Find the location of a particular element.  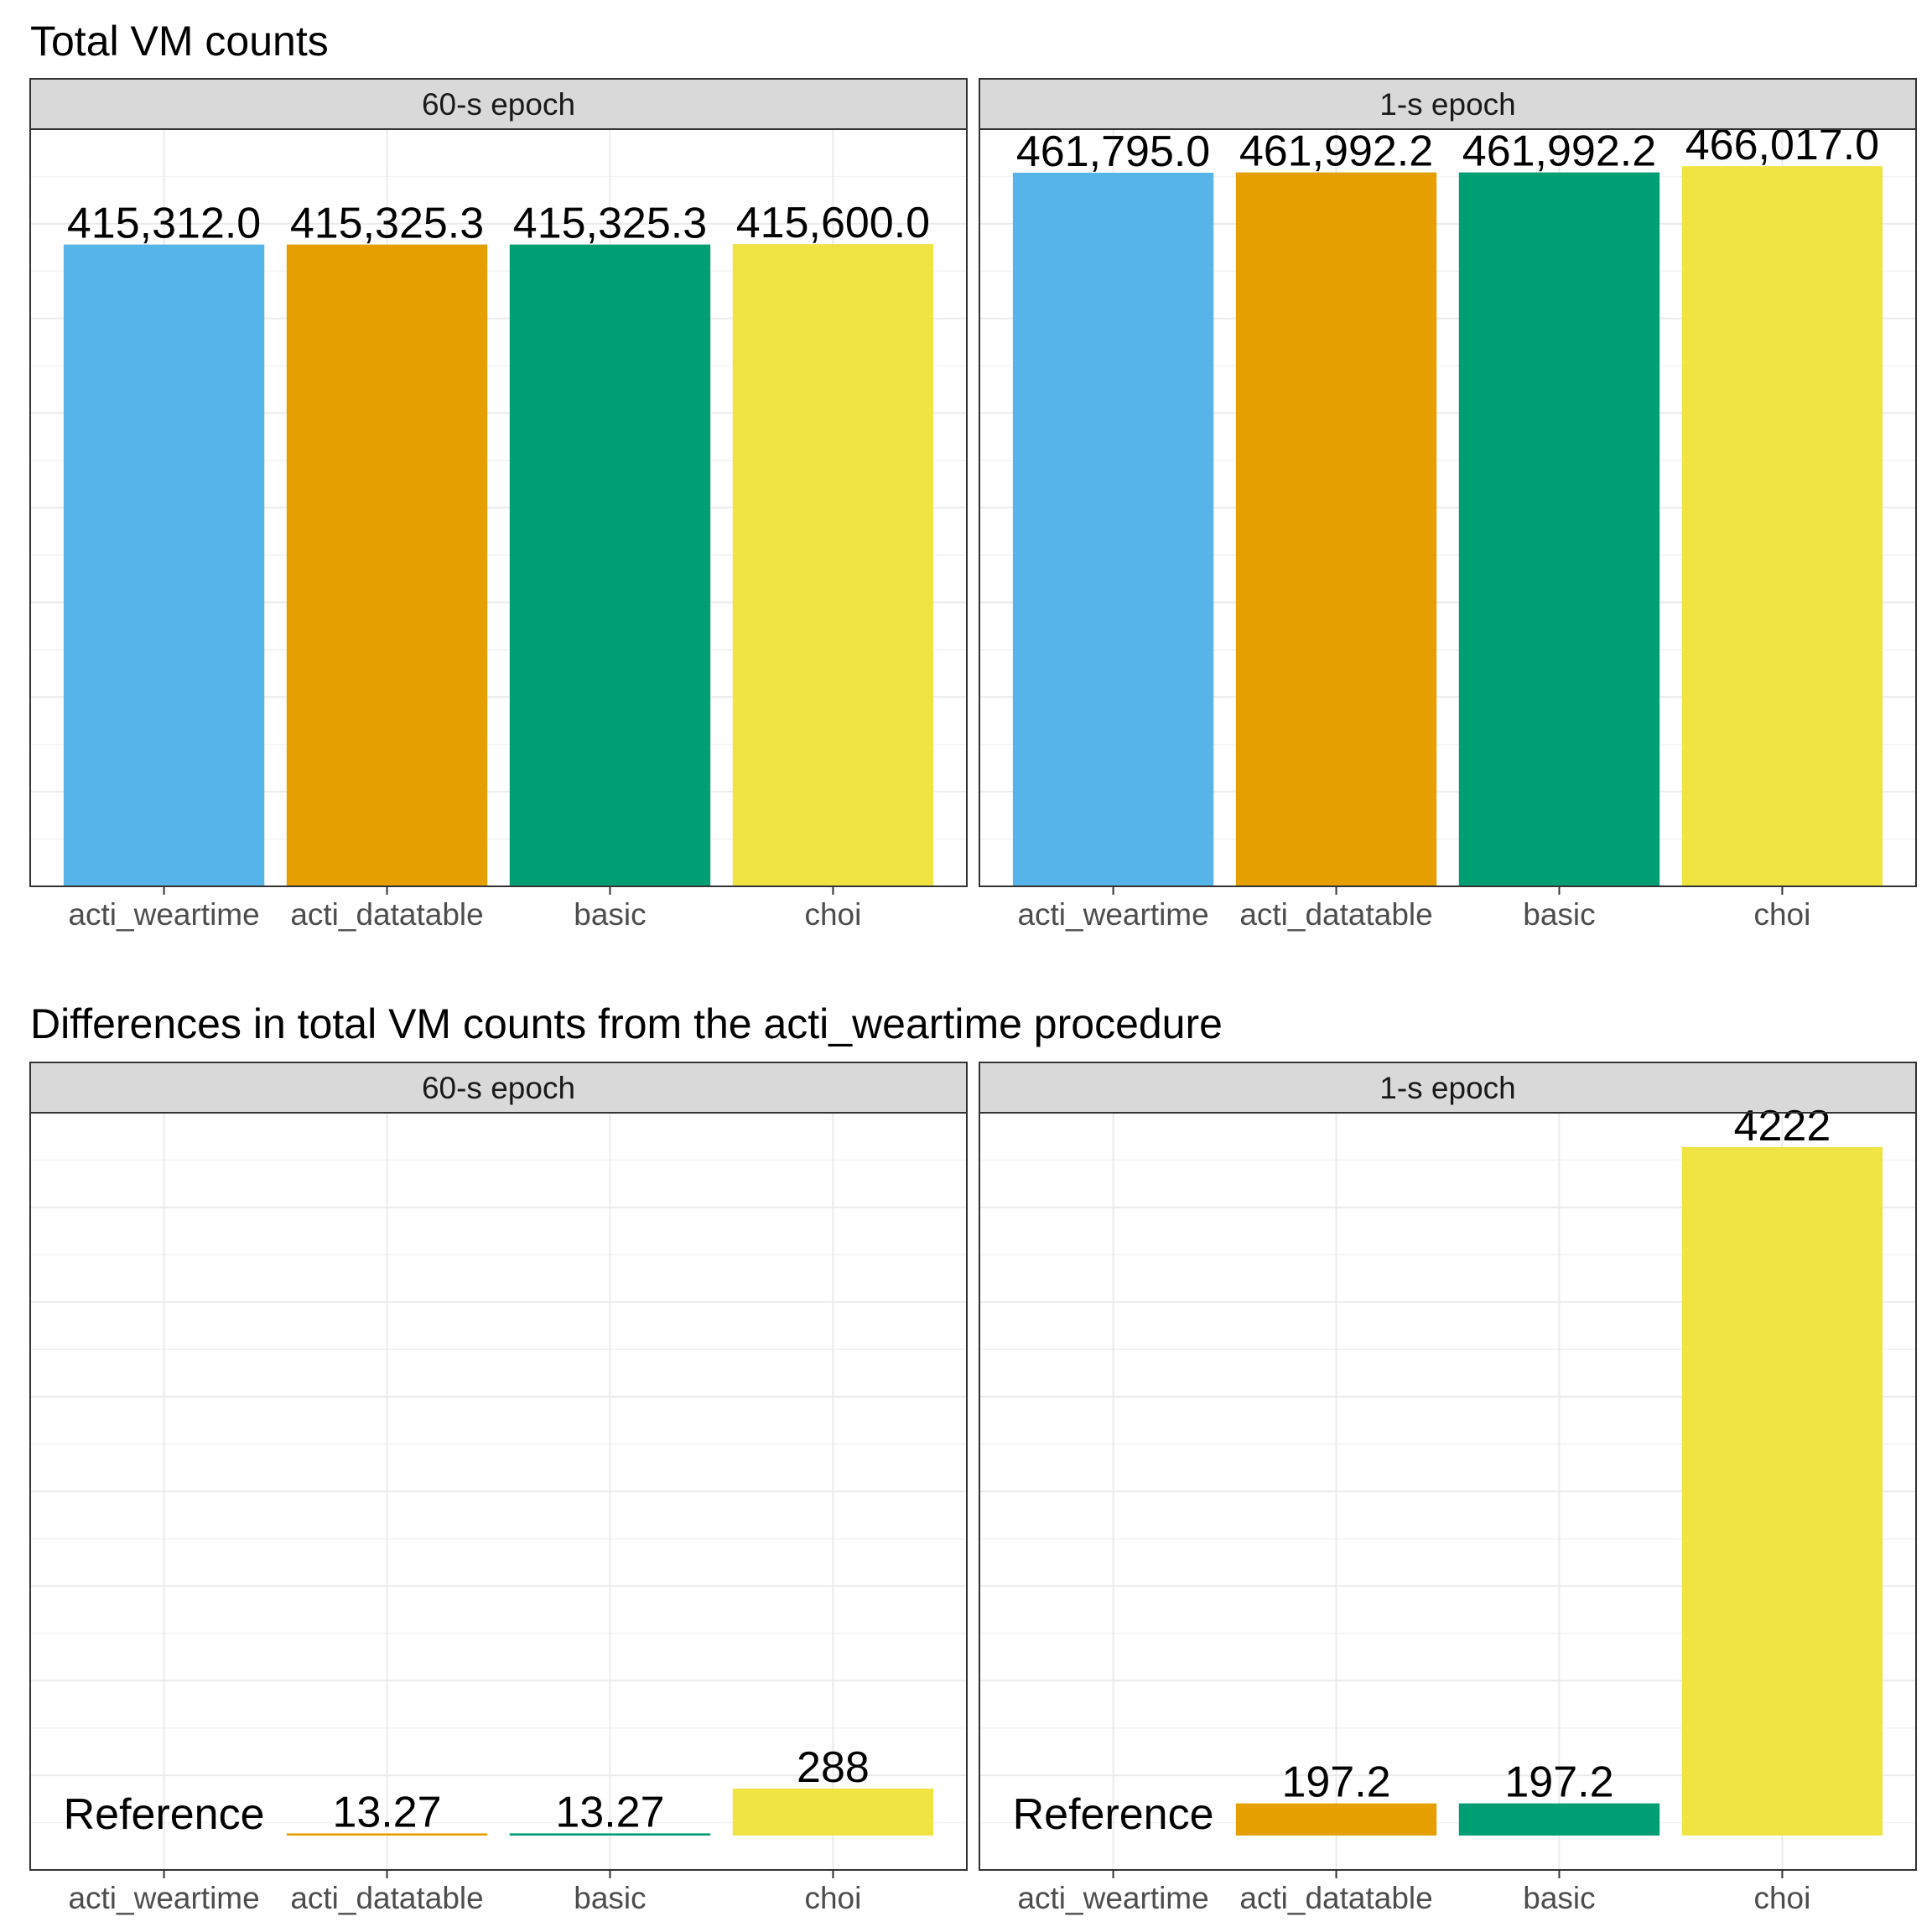

bar-value-label: 415,312.0 is located at coordinates (164, 224).